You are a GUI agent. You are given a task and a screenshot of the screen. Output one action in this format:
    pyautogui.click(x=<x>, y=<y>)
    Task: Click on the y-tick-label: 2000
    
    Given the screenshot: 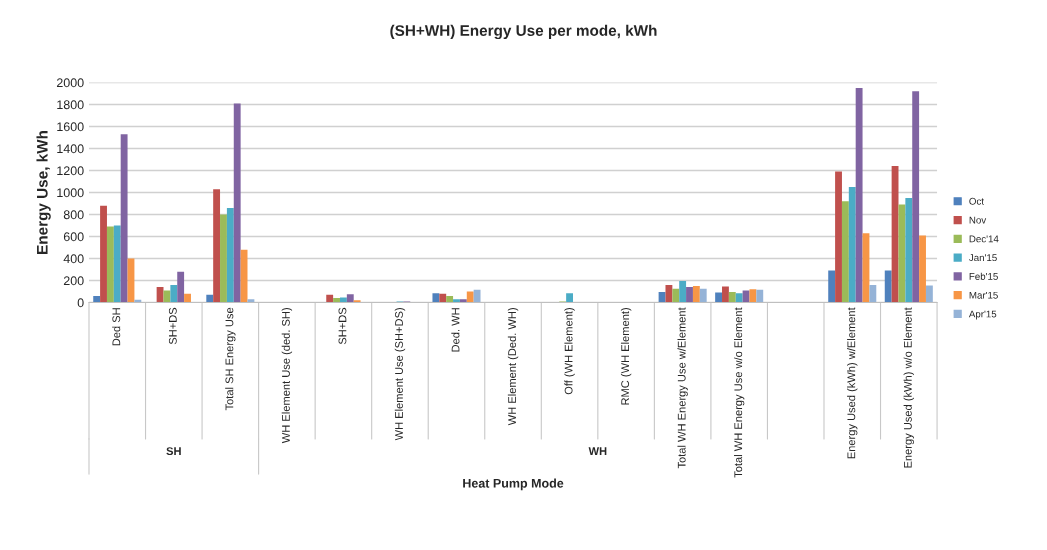 What is the action you would take?
    pyautogui.click(x=70, y=83)
    